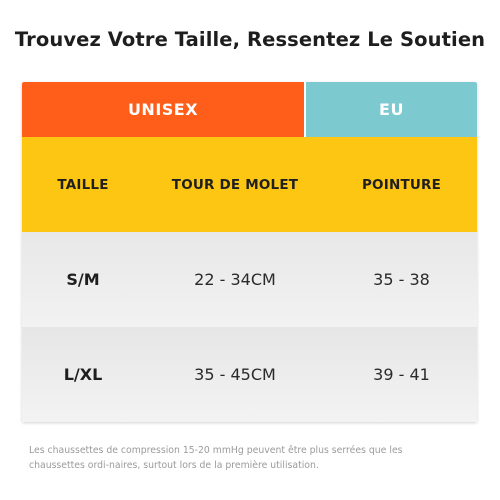 The image size is (500, 500). What do you see at coordinates (235, 374) in the screenshot?
I see `calf-cell: 35 - 45CM` at bounding box center [235, 374].